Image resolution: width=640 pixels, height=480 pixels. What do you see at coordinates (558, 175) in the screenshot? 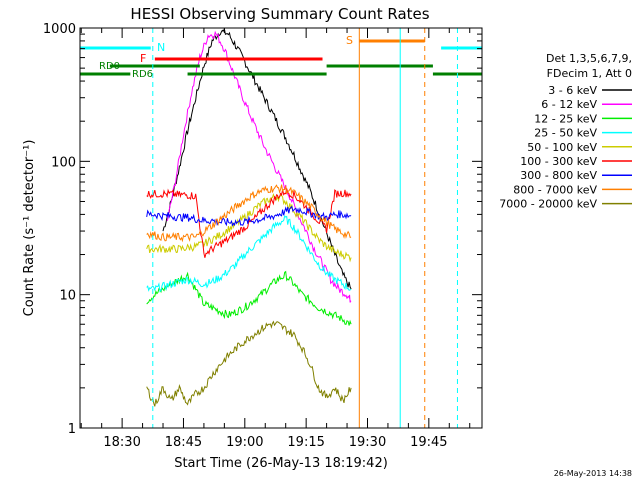
I see `legend-label-6: 300 - 800 keV` at bounding box center [558, 175].